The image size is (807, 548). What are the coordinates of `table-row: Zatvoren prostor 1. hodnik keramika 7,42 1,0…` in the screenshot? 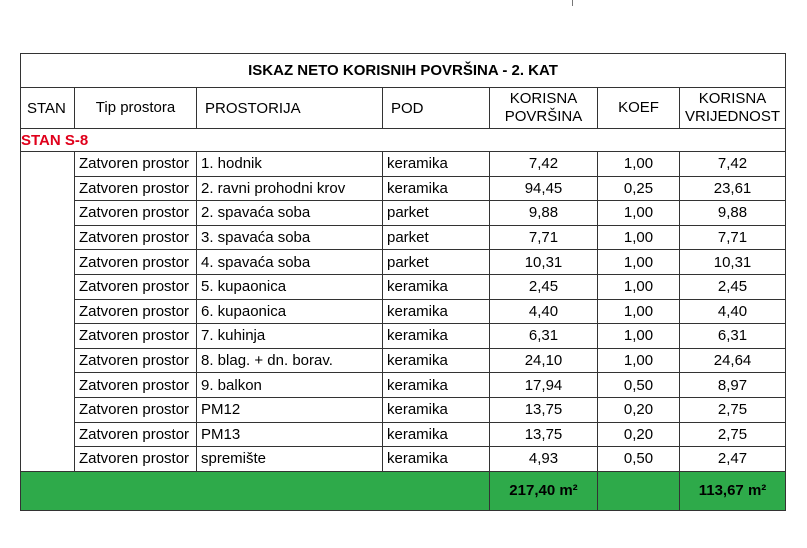 It's located at (403, 164).